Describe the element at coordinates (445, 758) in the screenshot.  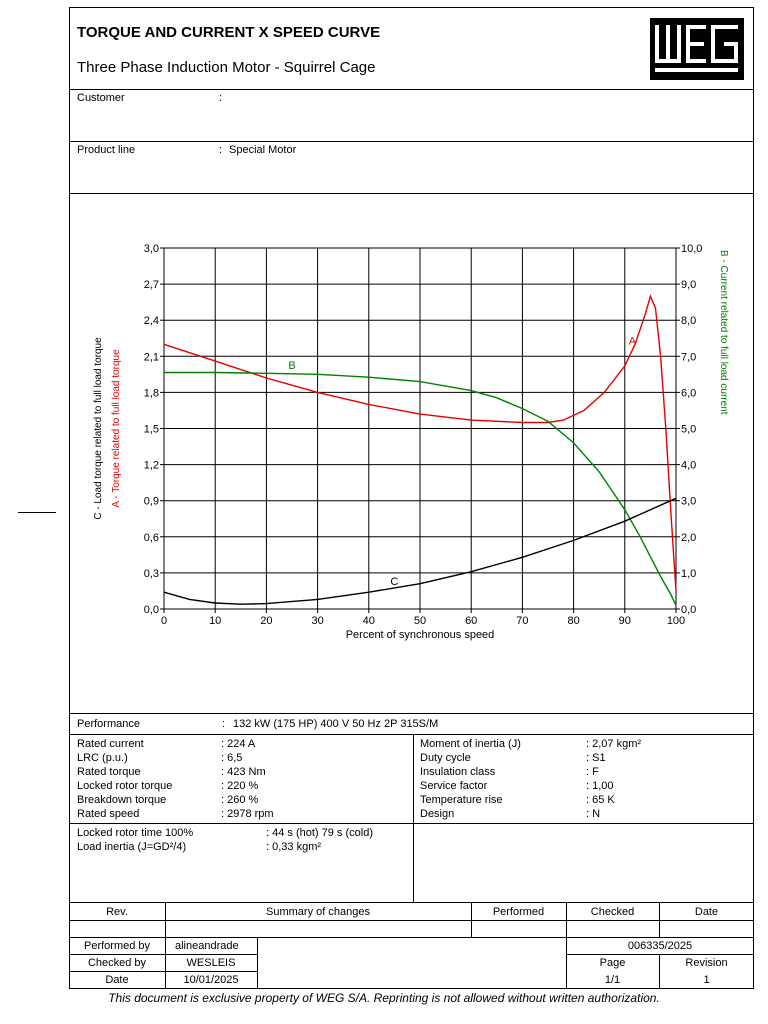
I see `spec-right-label: Duty cycle` at that location.